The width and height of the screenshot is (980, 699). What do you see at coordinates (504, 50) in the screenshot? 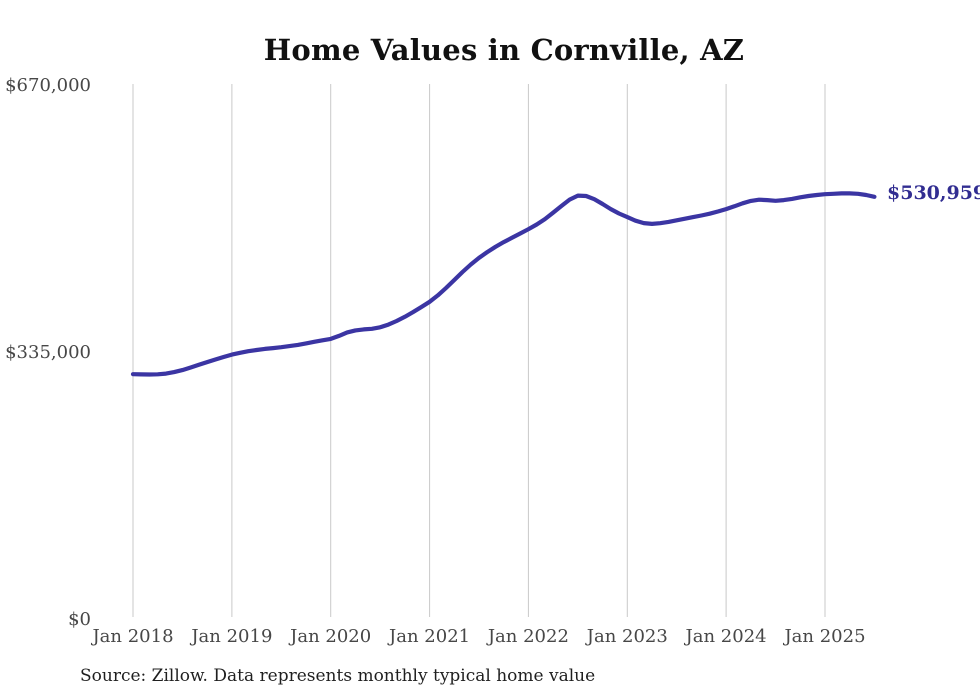
I see `chart-title: Home Values in Cornville, AZ` at bounding box center [504, 50].